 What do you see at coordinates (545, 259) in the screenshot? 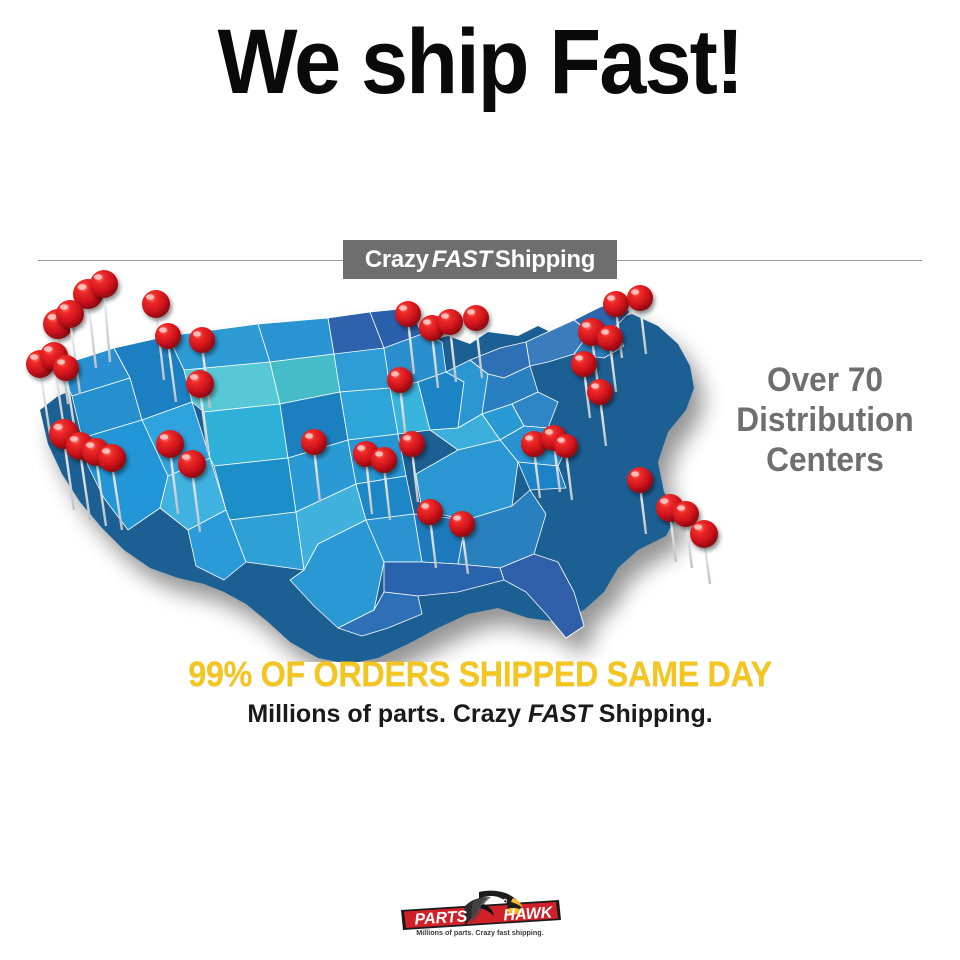
I see `banner-suffix: Shipping` at bounding box center [545, 259].